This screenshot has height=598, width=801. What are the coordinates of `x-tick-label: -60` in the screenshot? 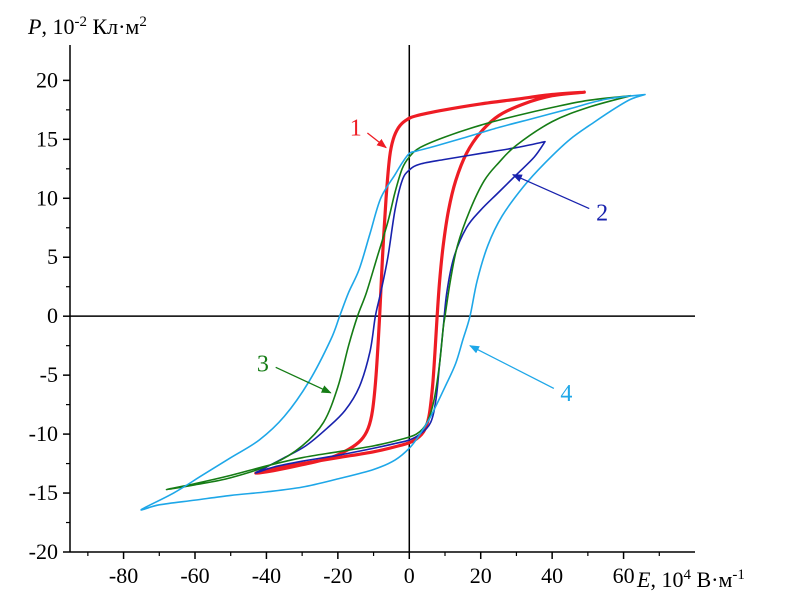 It's located at (194, 575).